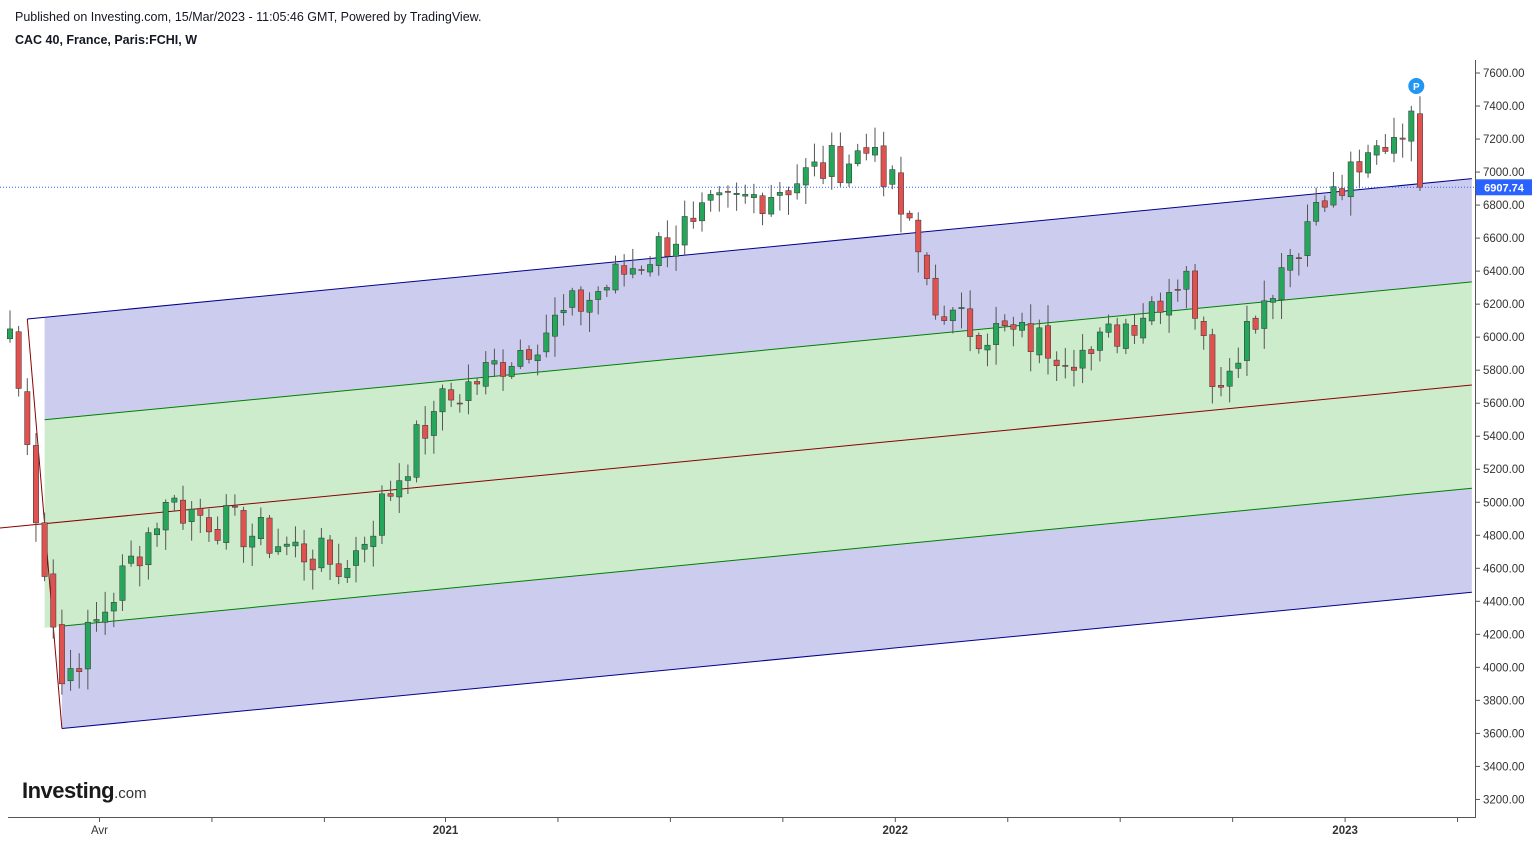  Describe the element at coordinates (1504, 536) in the screenshot. I see `y-tick-label: 4800.00` at that location.